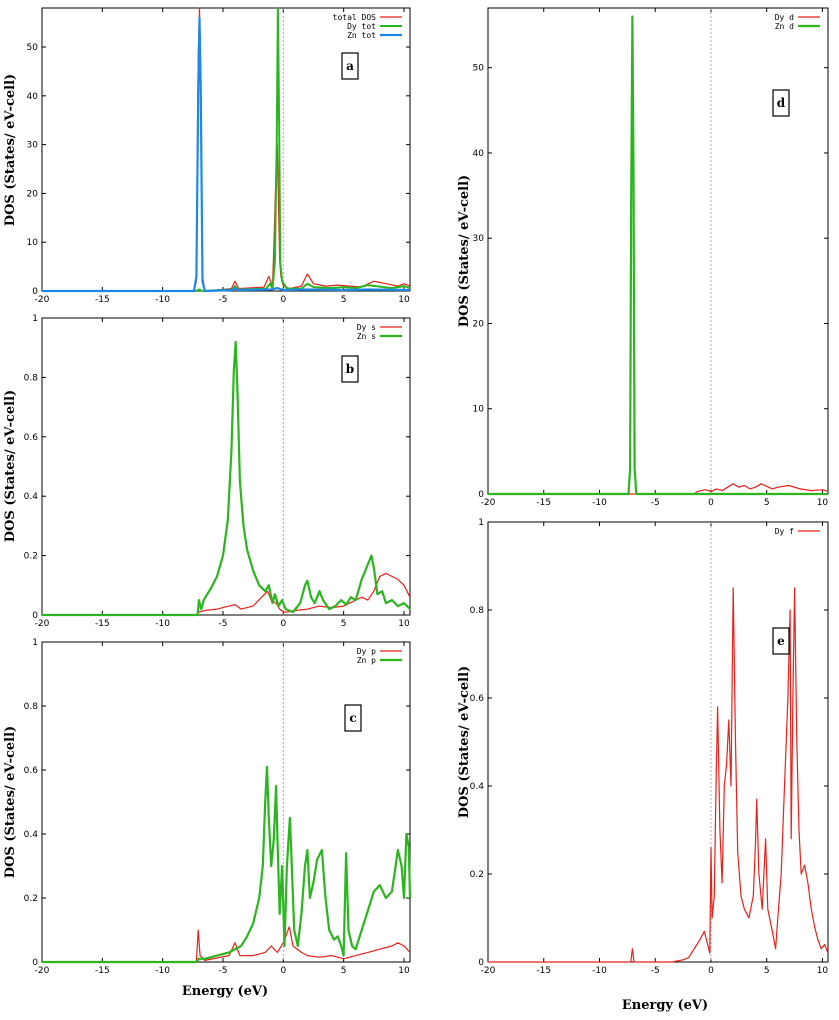  What do you see at coordinates (226, 594) in the screenshot?
I see `series-line-dy-s` at bounding box center [226, 594].